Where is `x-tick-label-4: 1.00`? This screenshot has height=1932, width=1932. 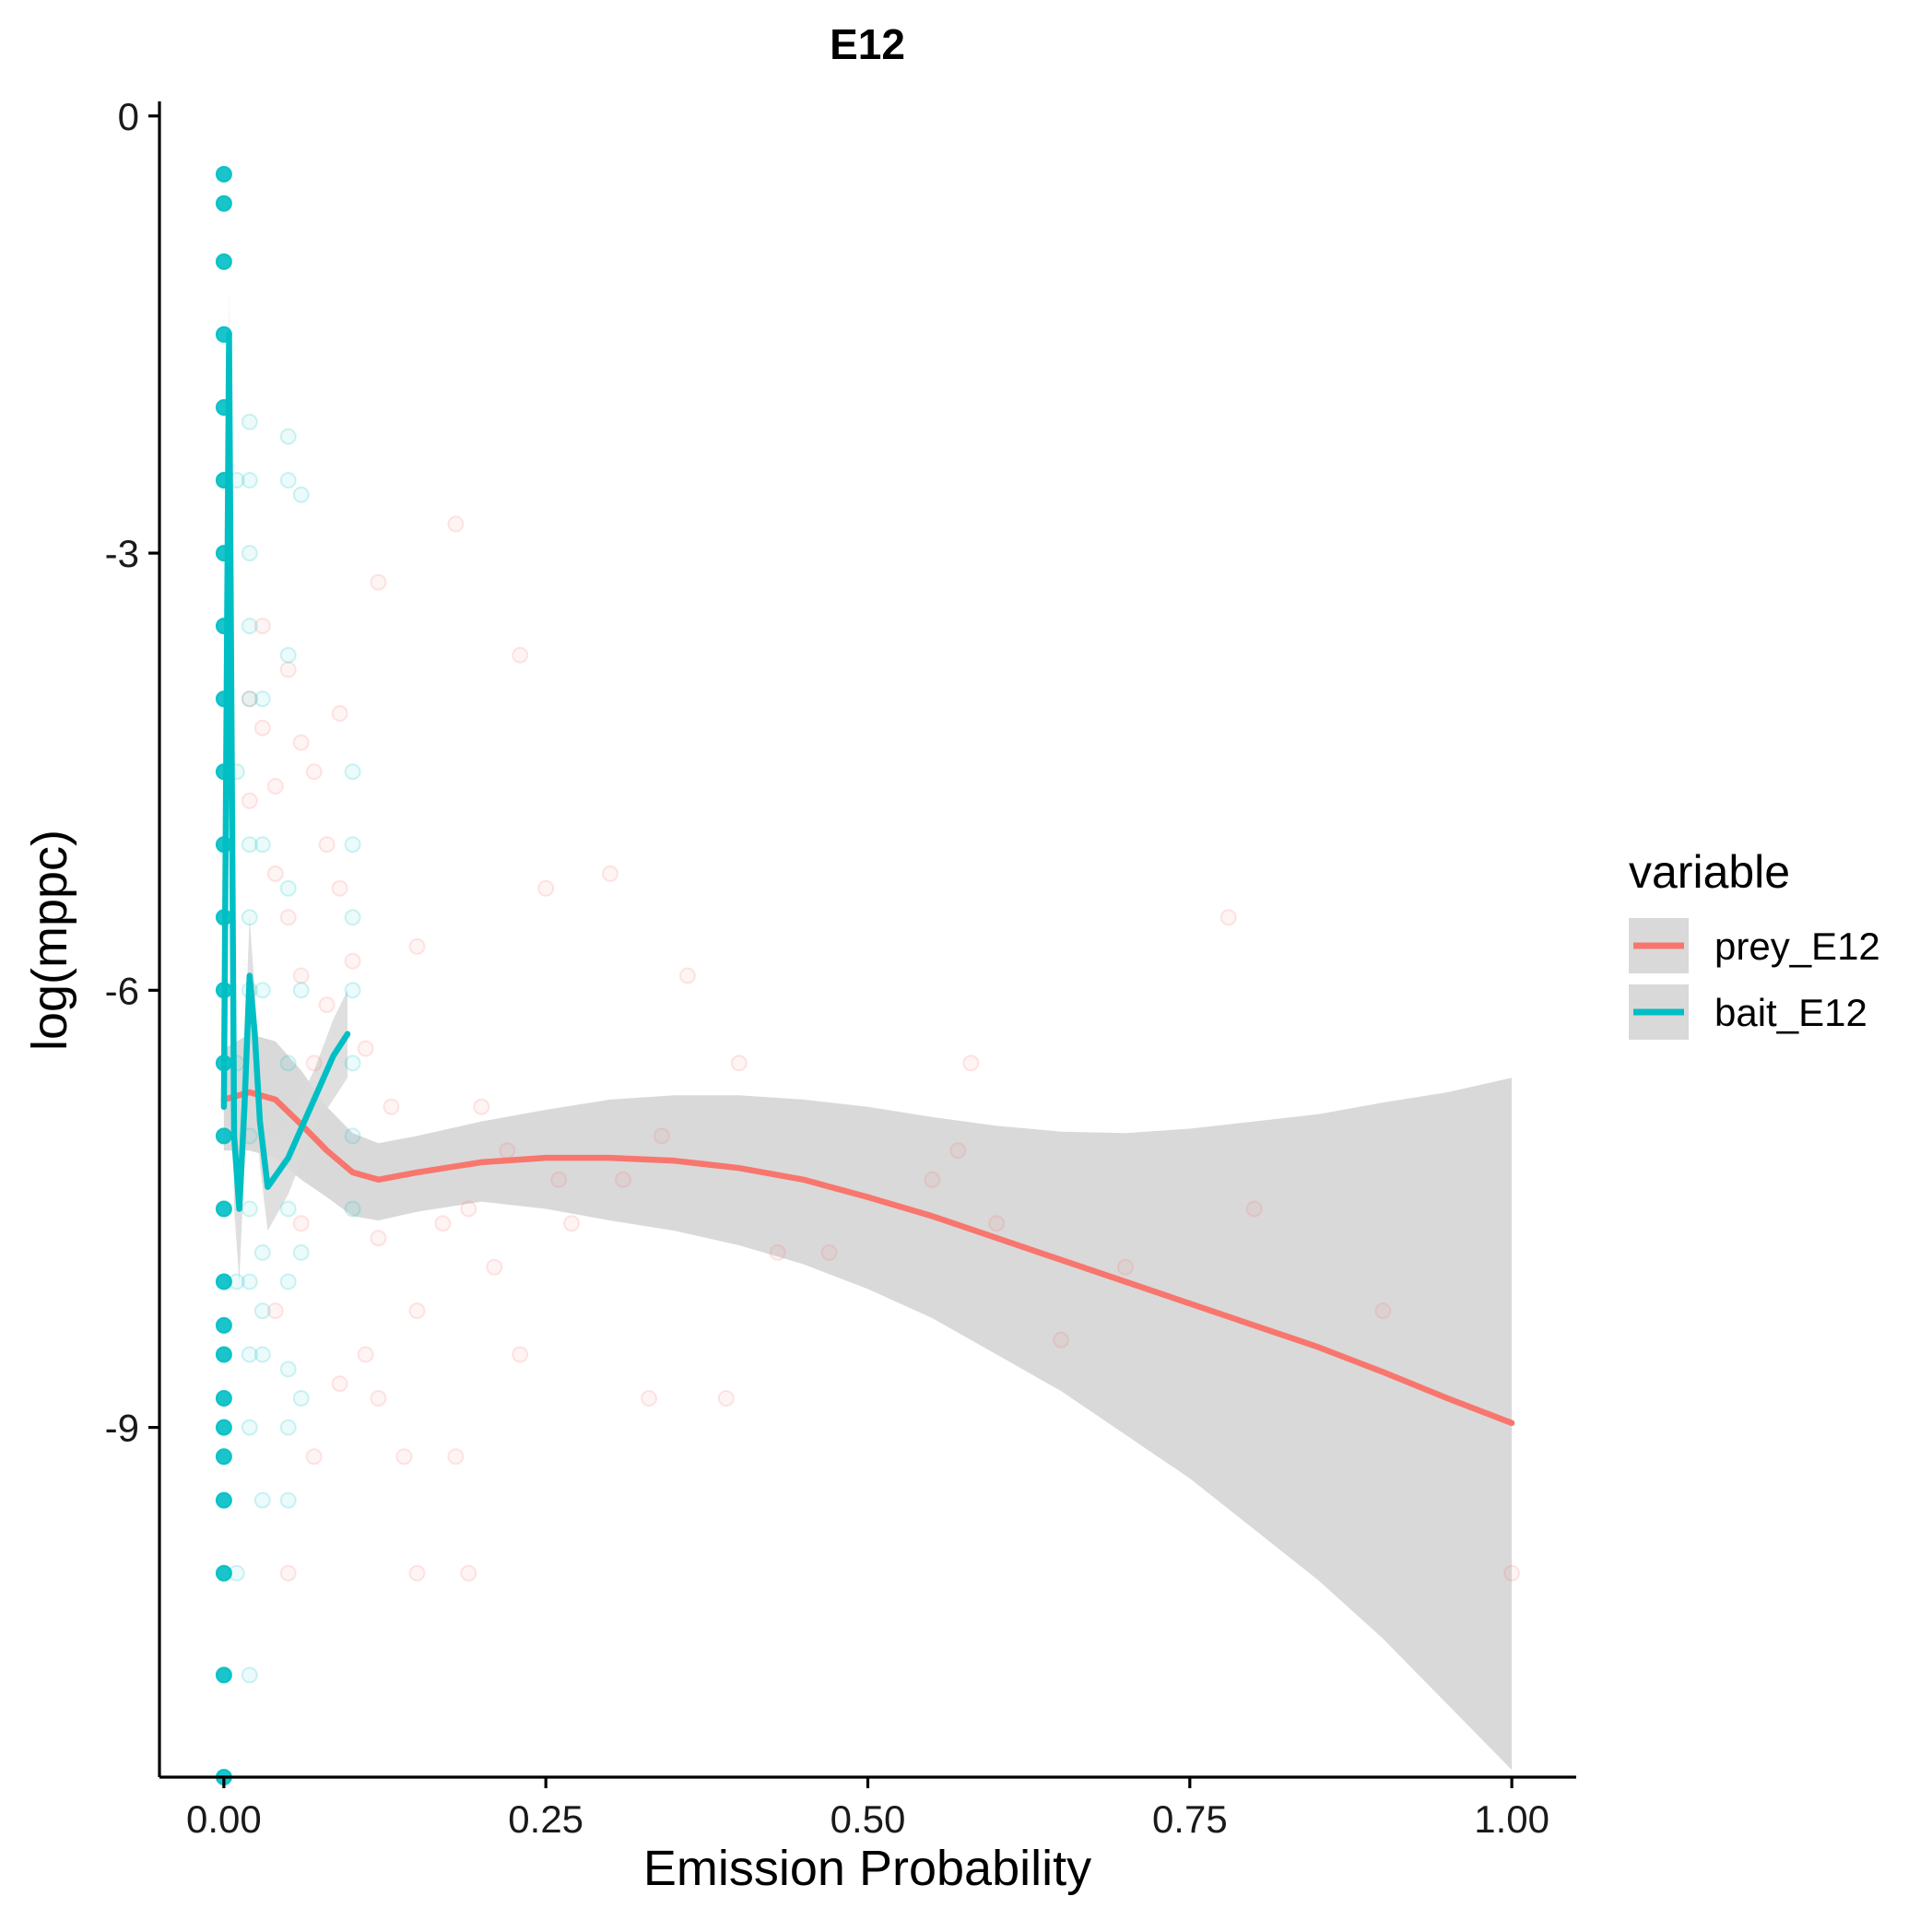
x-tick-label-4: 1.00 is located at coordinates (1511, 1819).